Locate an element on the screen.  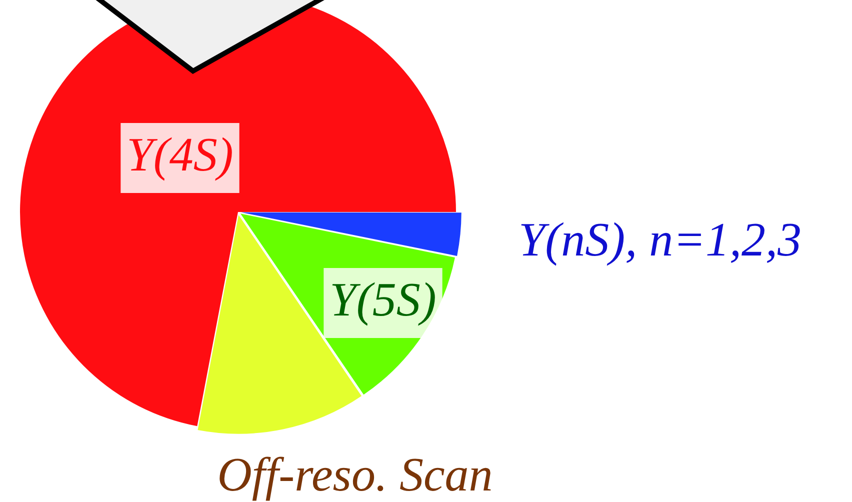
slice-label: Off-reso. Scan is located at coordinates (355, 475).